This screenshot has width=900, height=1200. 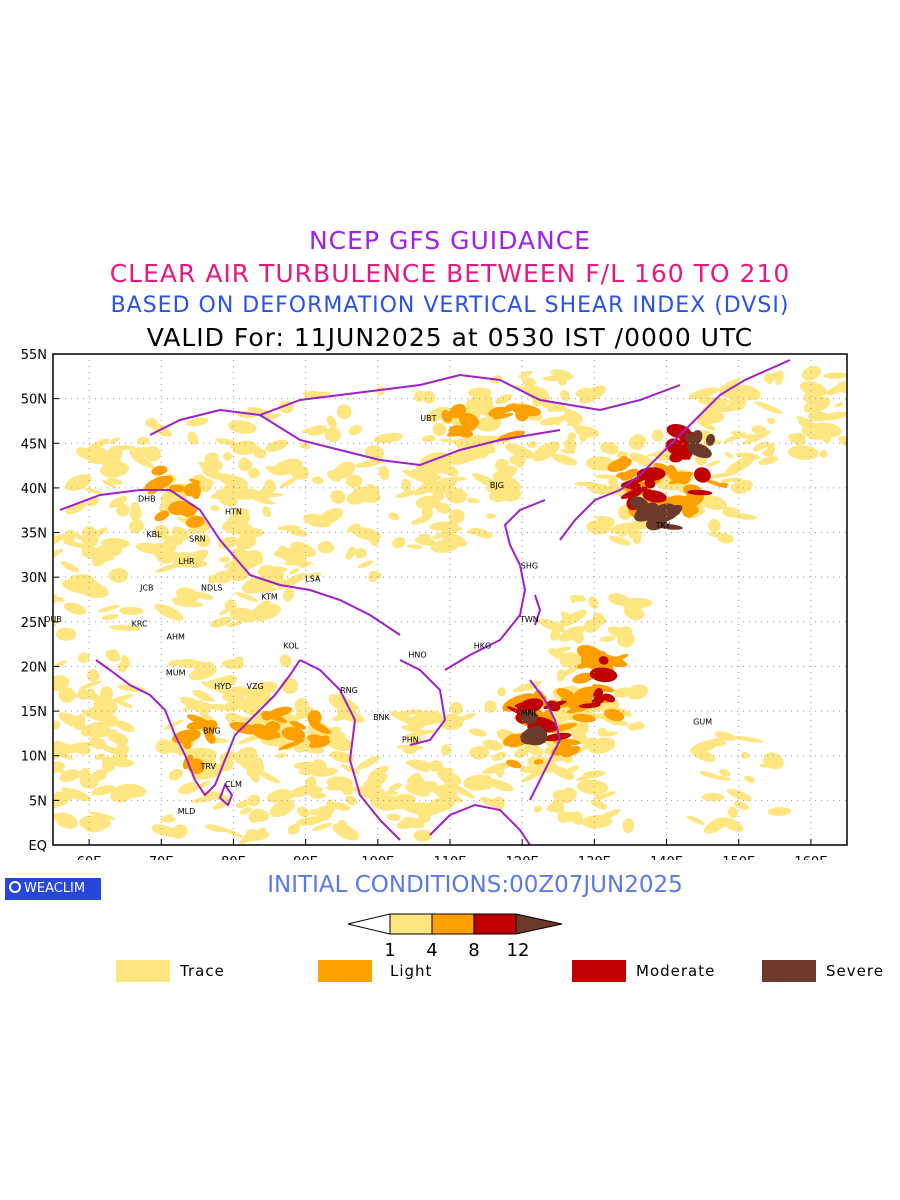 I want to click on lon-tick-label: 140E, so click(x=666, y=857).